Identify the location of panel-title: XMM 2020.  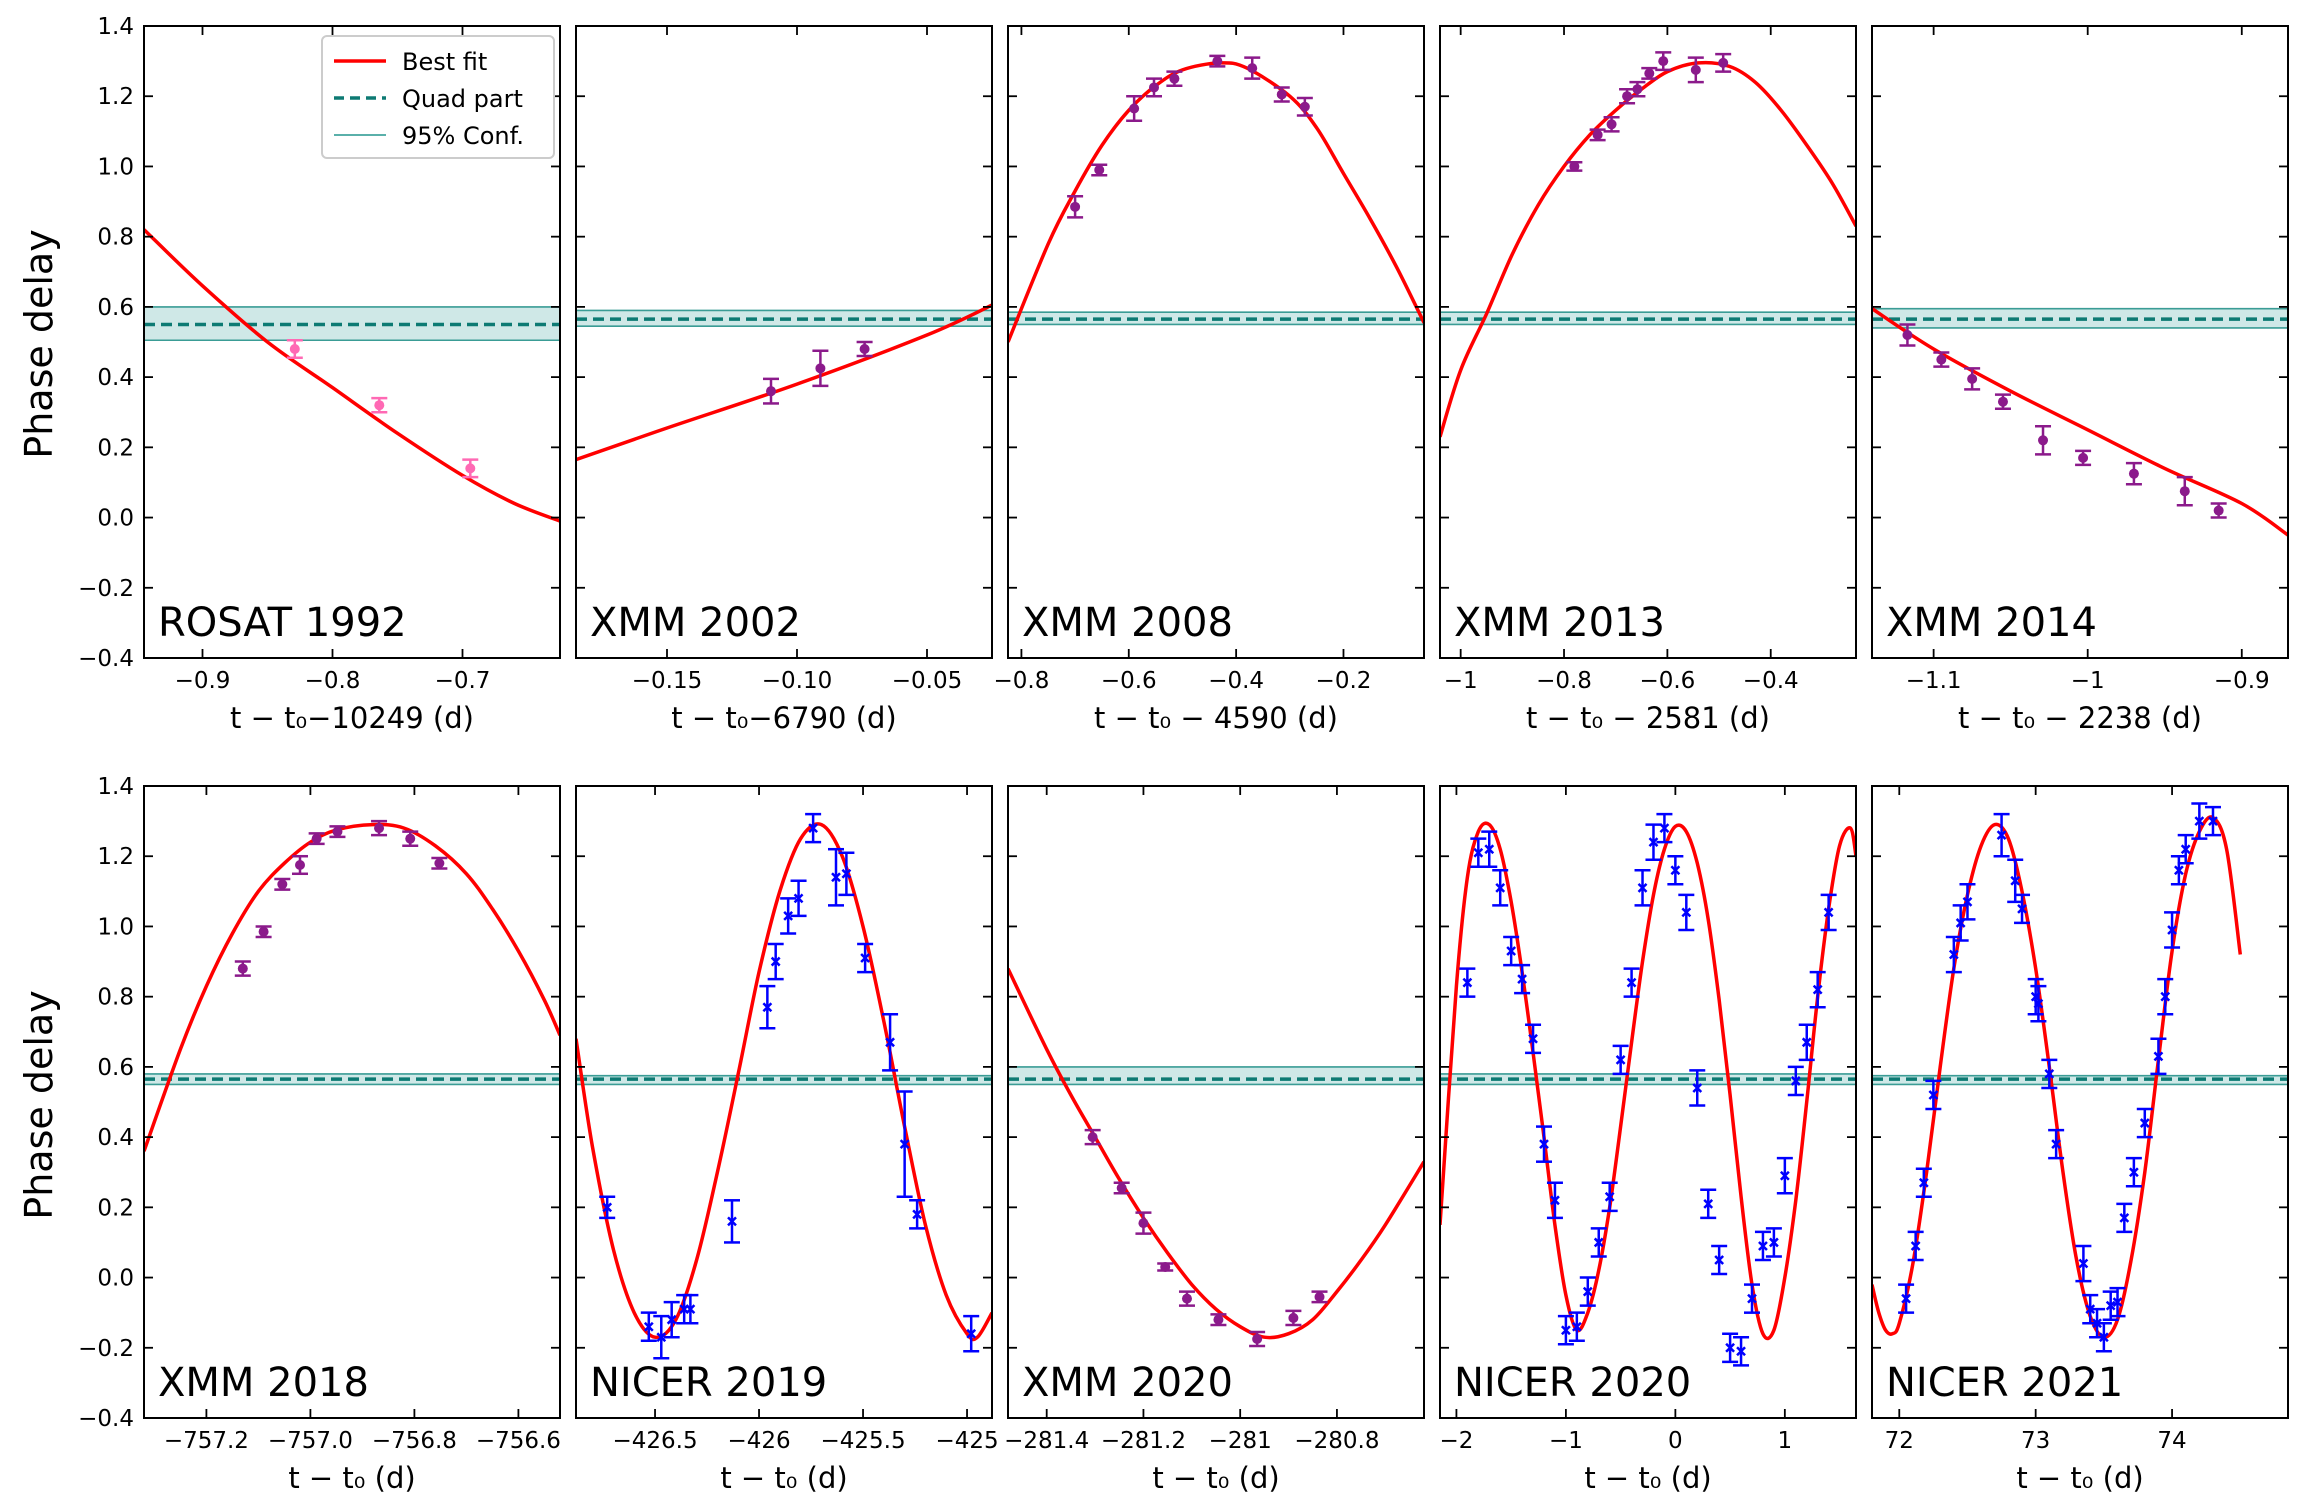
(1127, 1383).